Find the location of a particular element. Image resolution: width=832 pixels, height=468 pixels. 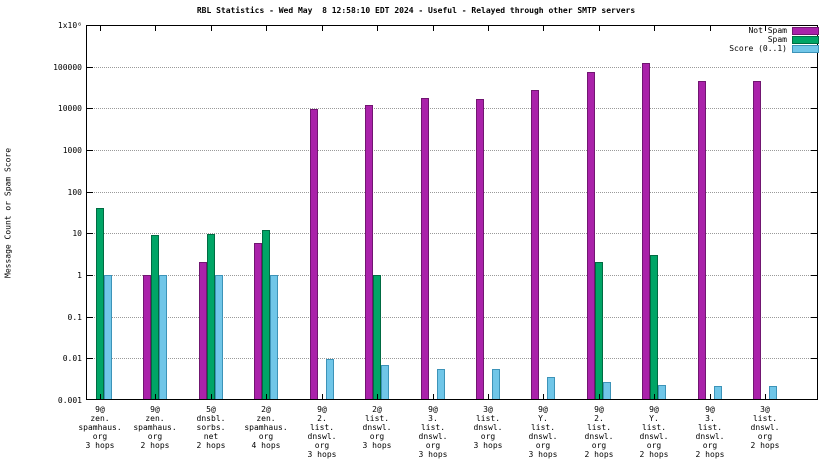

x-label-group: 9@ 2. list. dnswl. org 3 hops is located at coordinates (322, 432).